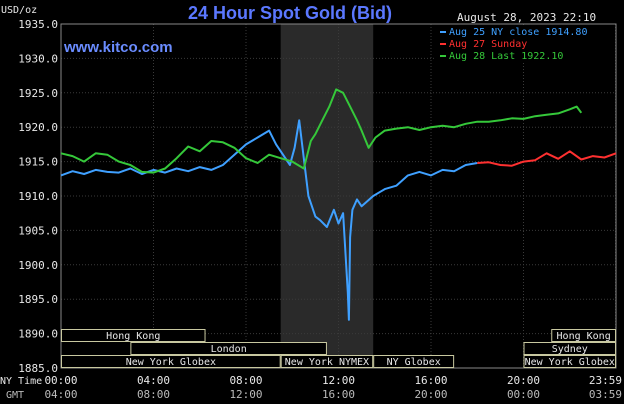 The height and width of the screenshot is (404, 624). I want to click on chart-title: 24 Hour Spot Gold (Bid), so click(290, 13).